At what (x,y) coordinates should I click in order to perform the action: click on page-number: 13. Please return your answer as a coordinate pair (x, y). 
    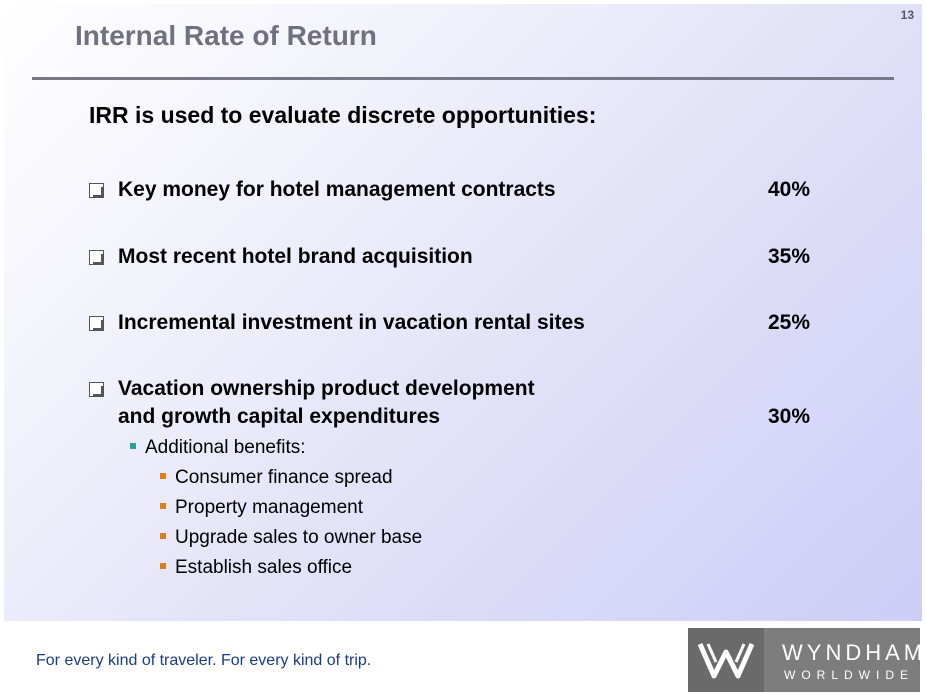
    Looking at the image, I should click on (907, 15).